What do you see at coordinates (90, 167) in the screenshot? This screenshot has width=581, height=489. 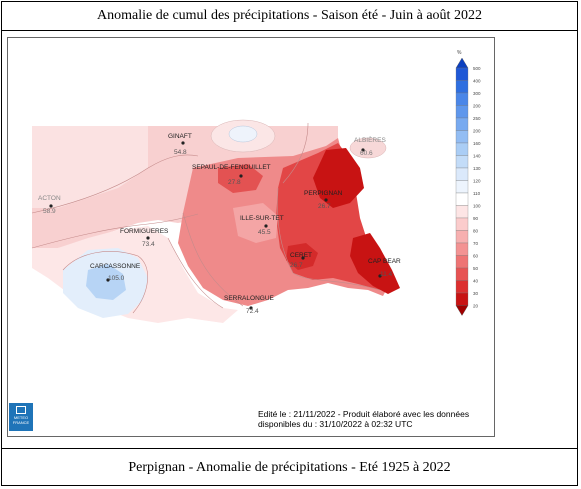 I see `region-northwest` at bounding box center [90, 167].